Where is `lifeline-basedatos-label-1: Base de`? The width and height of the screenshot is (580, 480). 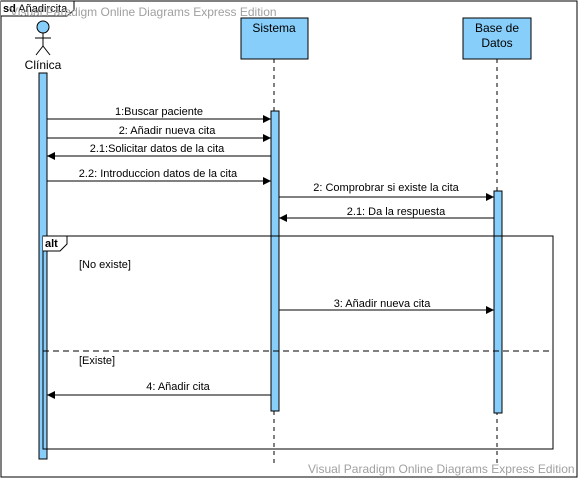 lifeline-basedatos-label-1: Base de is located at coordinates (497, 28).